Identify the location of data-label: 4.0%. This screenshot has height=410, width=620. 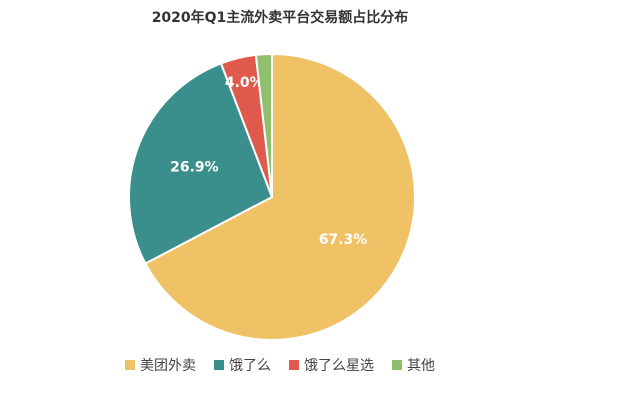
(244, 83).